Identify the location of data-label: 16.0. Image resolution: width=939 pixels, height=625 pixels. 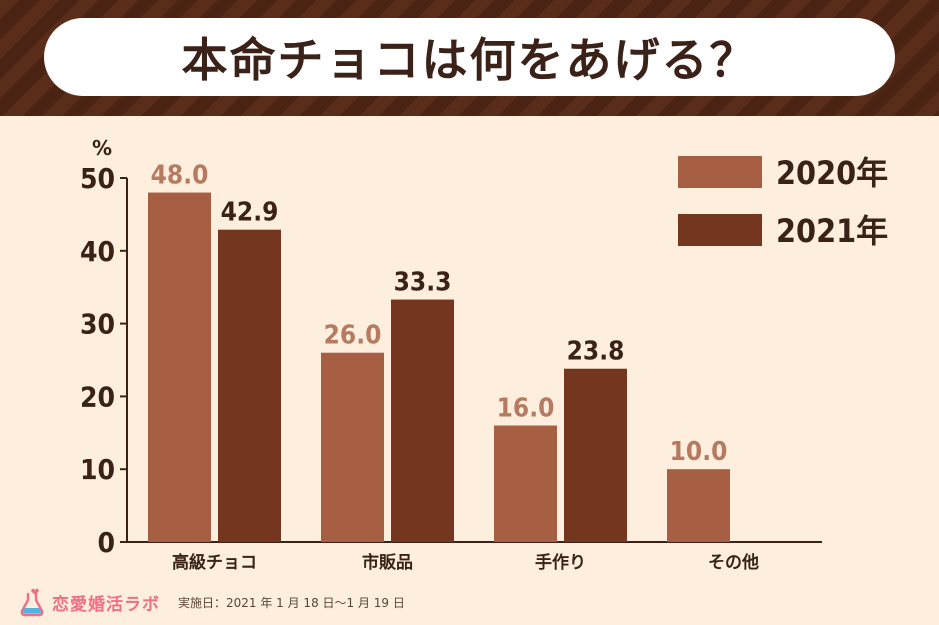
(526, 409).